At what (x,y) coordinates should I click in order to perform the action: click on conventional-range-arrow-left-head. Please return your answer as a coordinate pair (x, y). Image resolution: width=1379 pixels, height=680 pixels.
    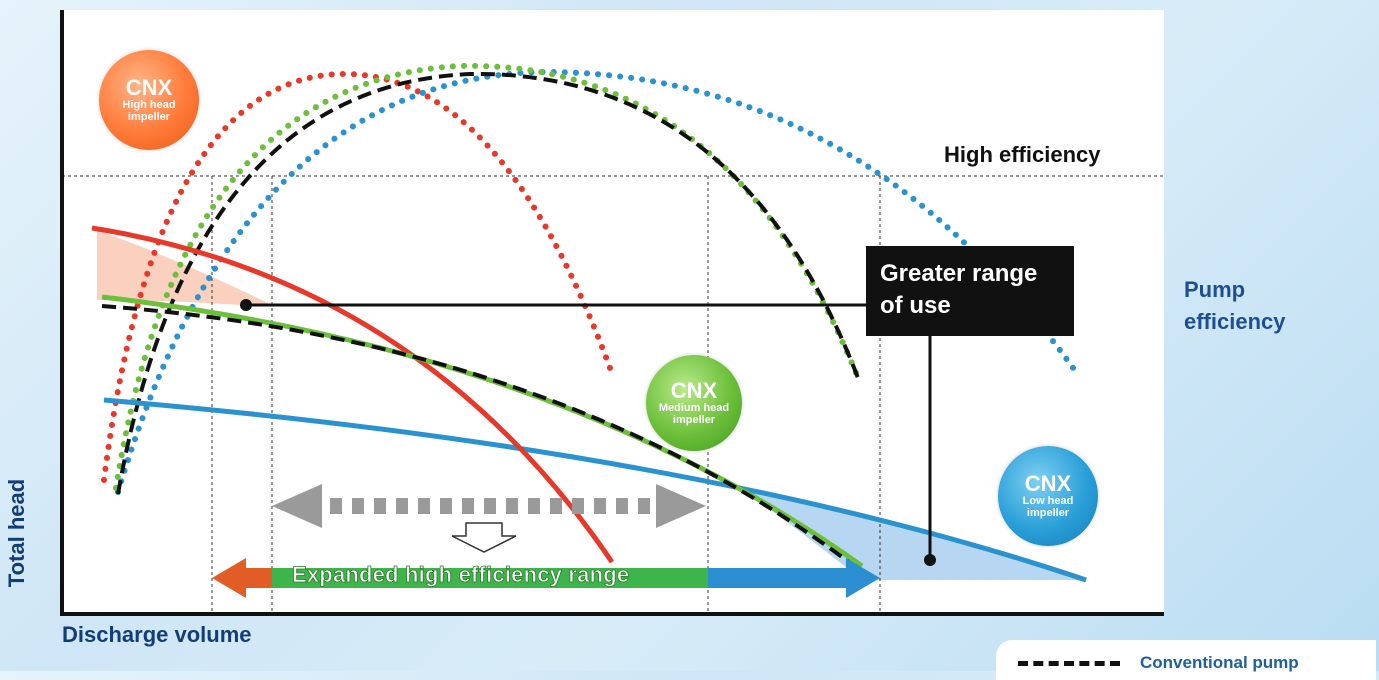
    Looking at the image, I should click on (297, 506).